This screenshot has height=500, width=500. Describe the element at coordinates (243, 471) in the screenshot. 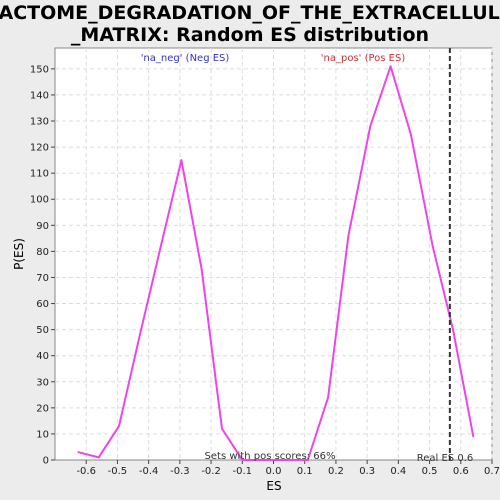

I see `x-tick-label: -0.1` at that location.